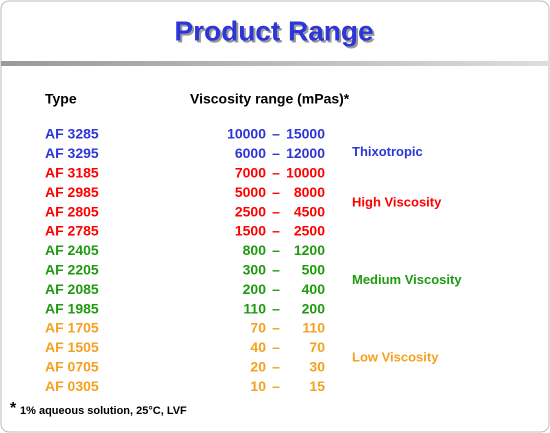  What do you see at coordinates (314, 289) in the screenshot?
I see `viscosity-high: 400` at bounding box center [314, 289].